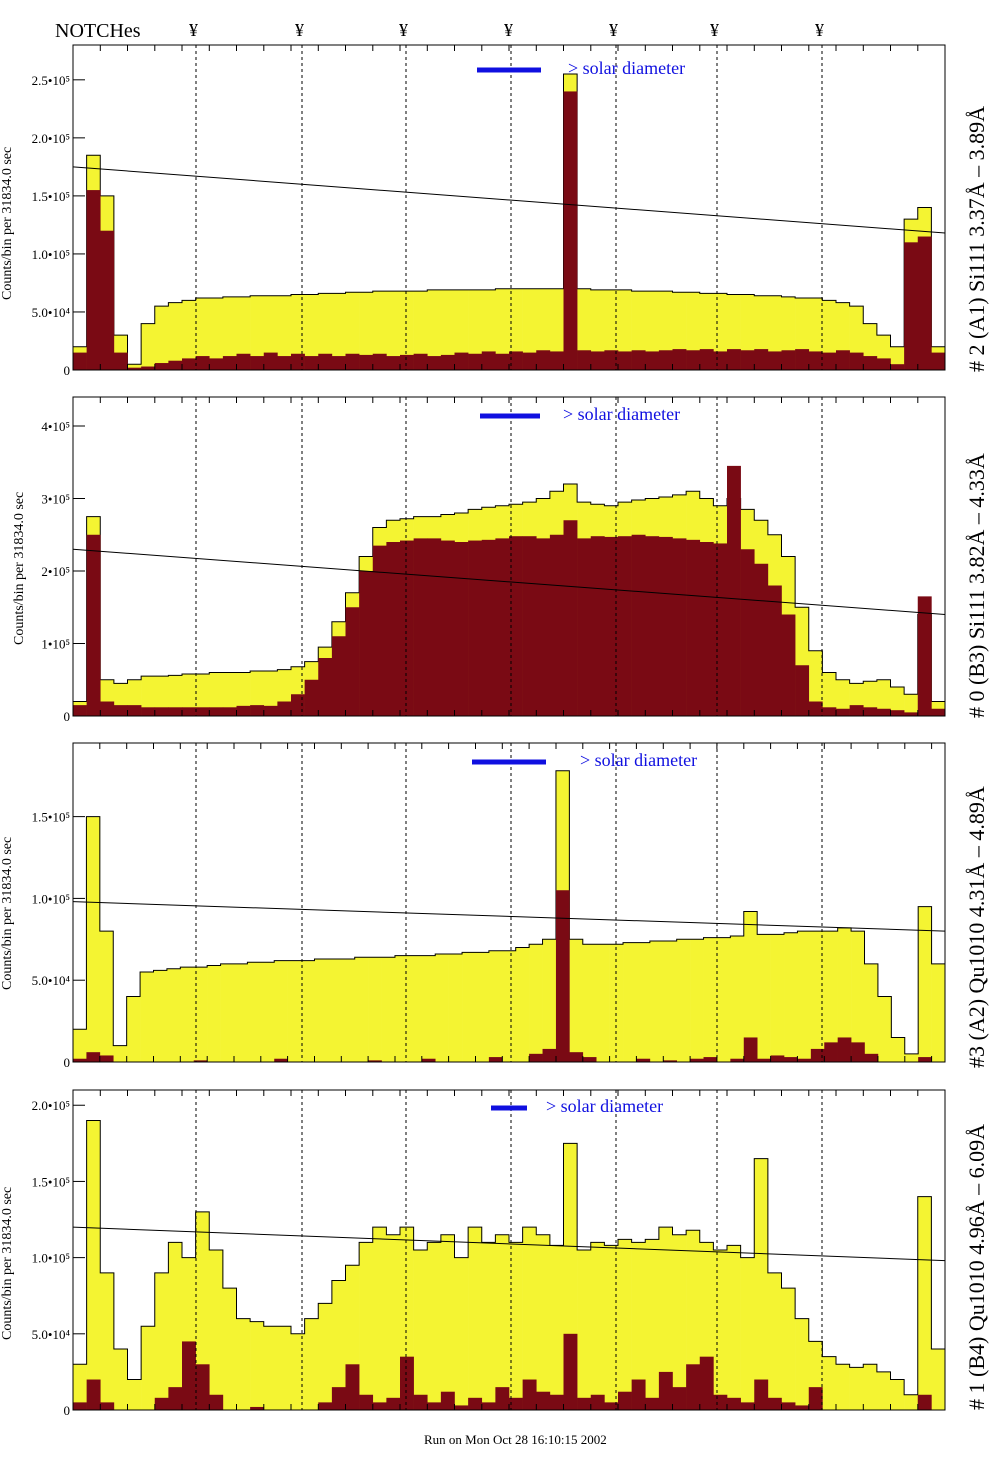 The width and height of the screenshot is (1004, 1477). I want to click on solar-diameter-label-2: > solar diameter, so click(622, 414).